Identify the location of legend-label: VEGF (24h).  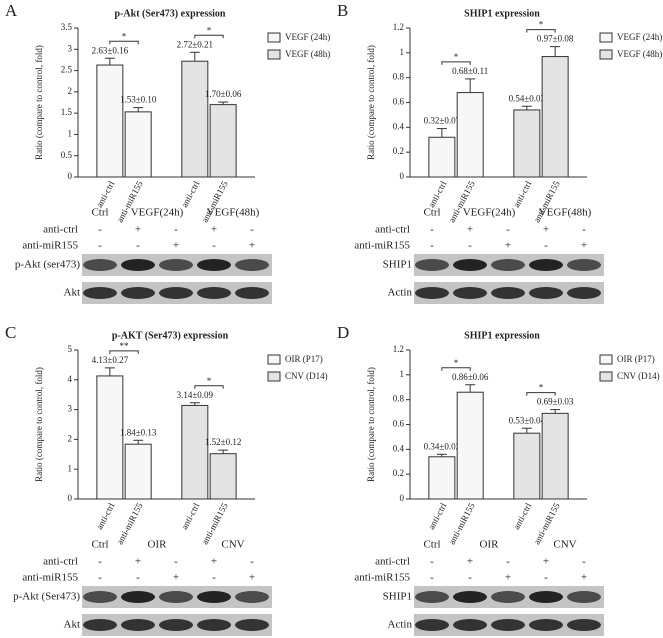
(307, 37).